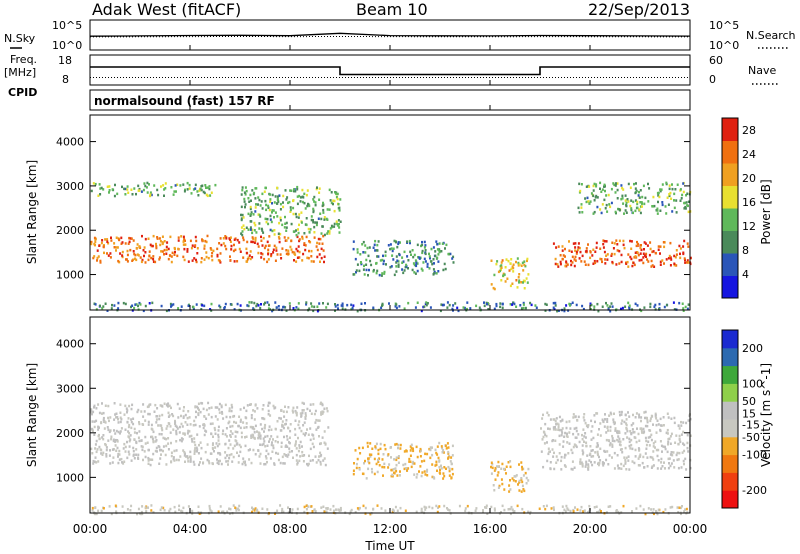  What do you see at coordinates (730, 242) in the screenshot?
I see `colorbar-swatch` at bounding box center [730, 242].